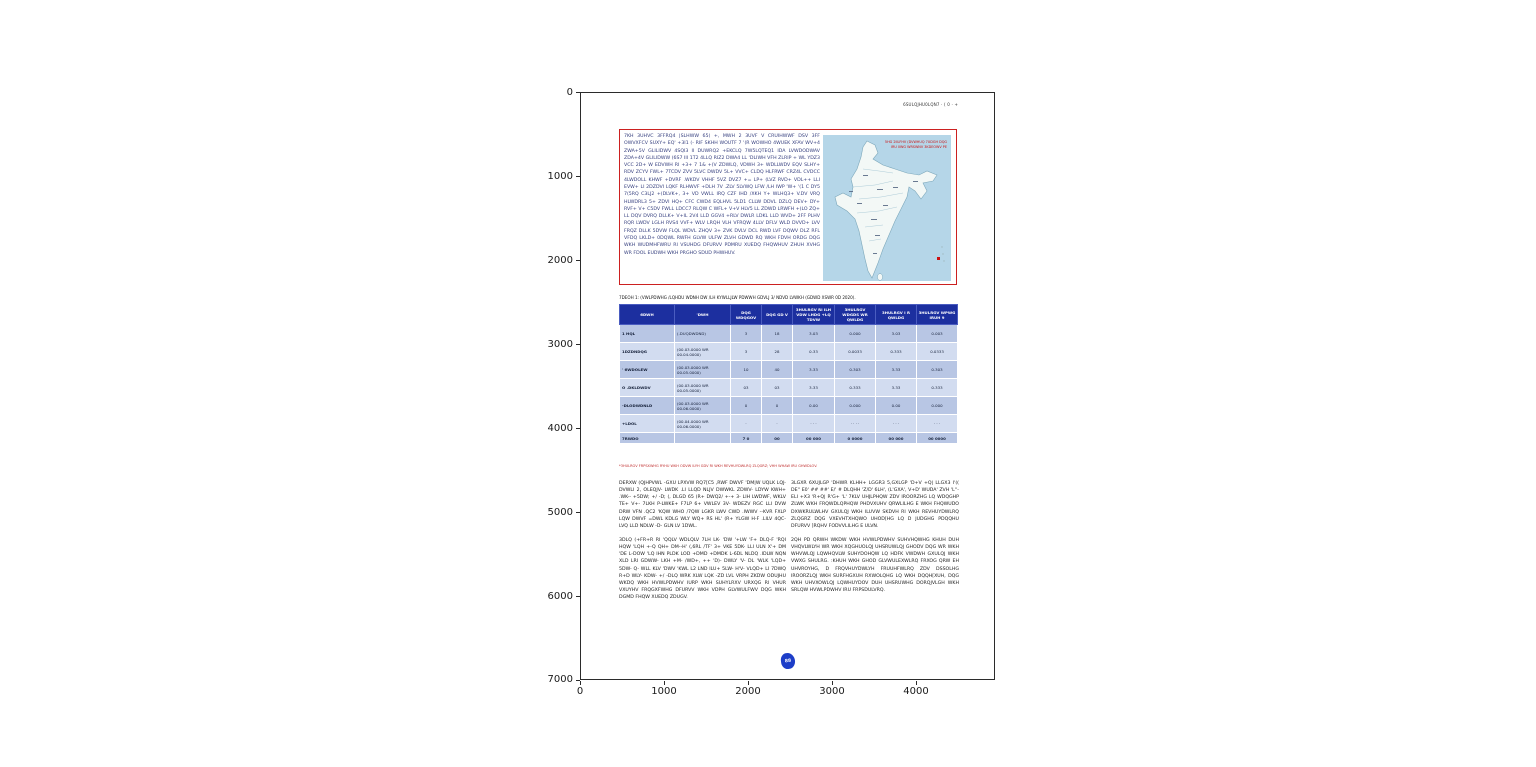 This screenshot has width=1536, height=767. What do you see at coordinates (702, 314) in the screenshot?
I see `col-header: 'DWH` at bounding box center [702, 314].